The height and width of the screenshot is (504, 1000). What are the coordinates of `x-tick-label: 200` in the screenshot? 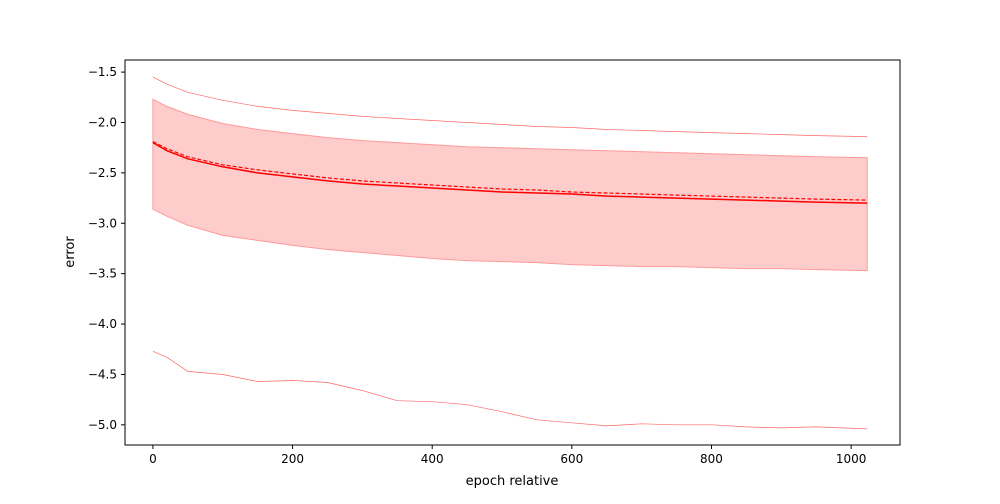 It's located at (292, 459).